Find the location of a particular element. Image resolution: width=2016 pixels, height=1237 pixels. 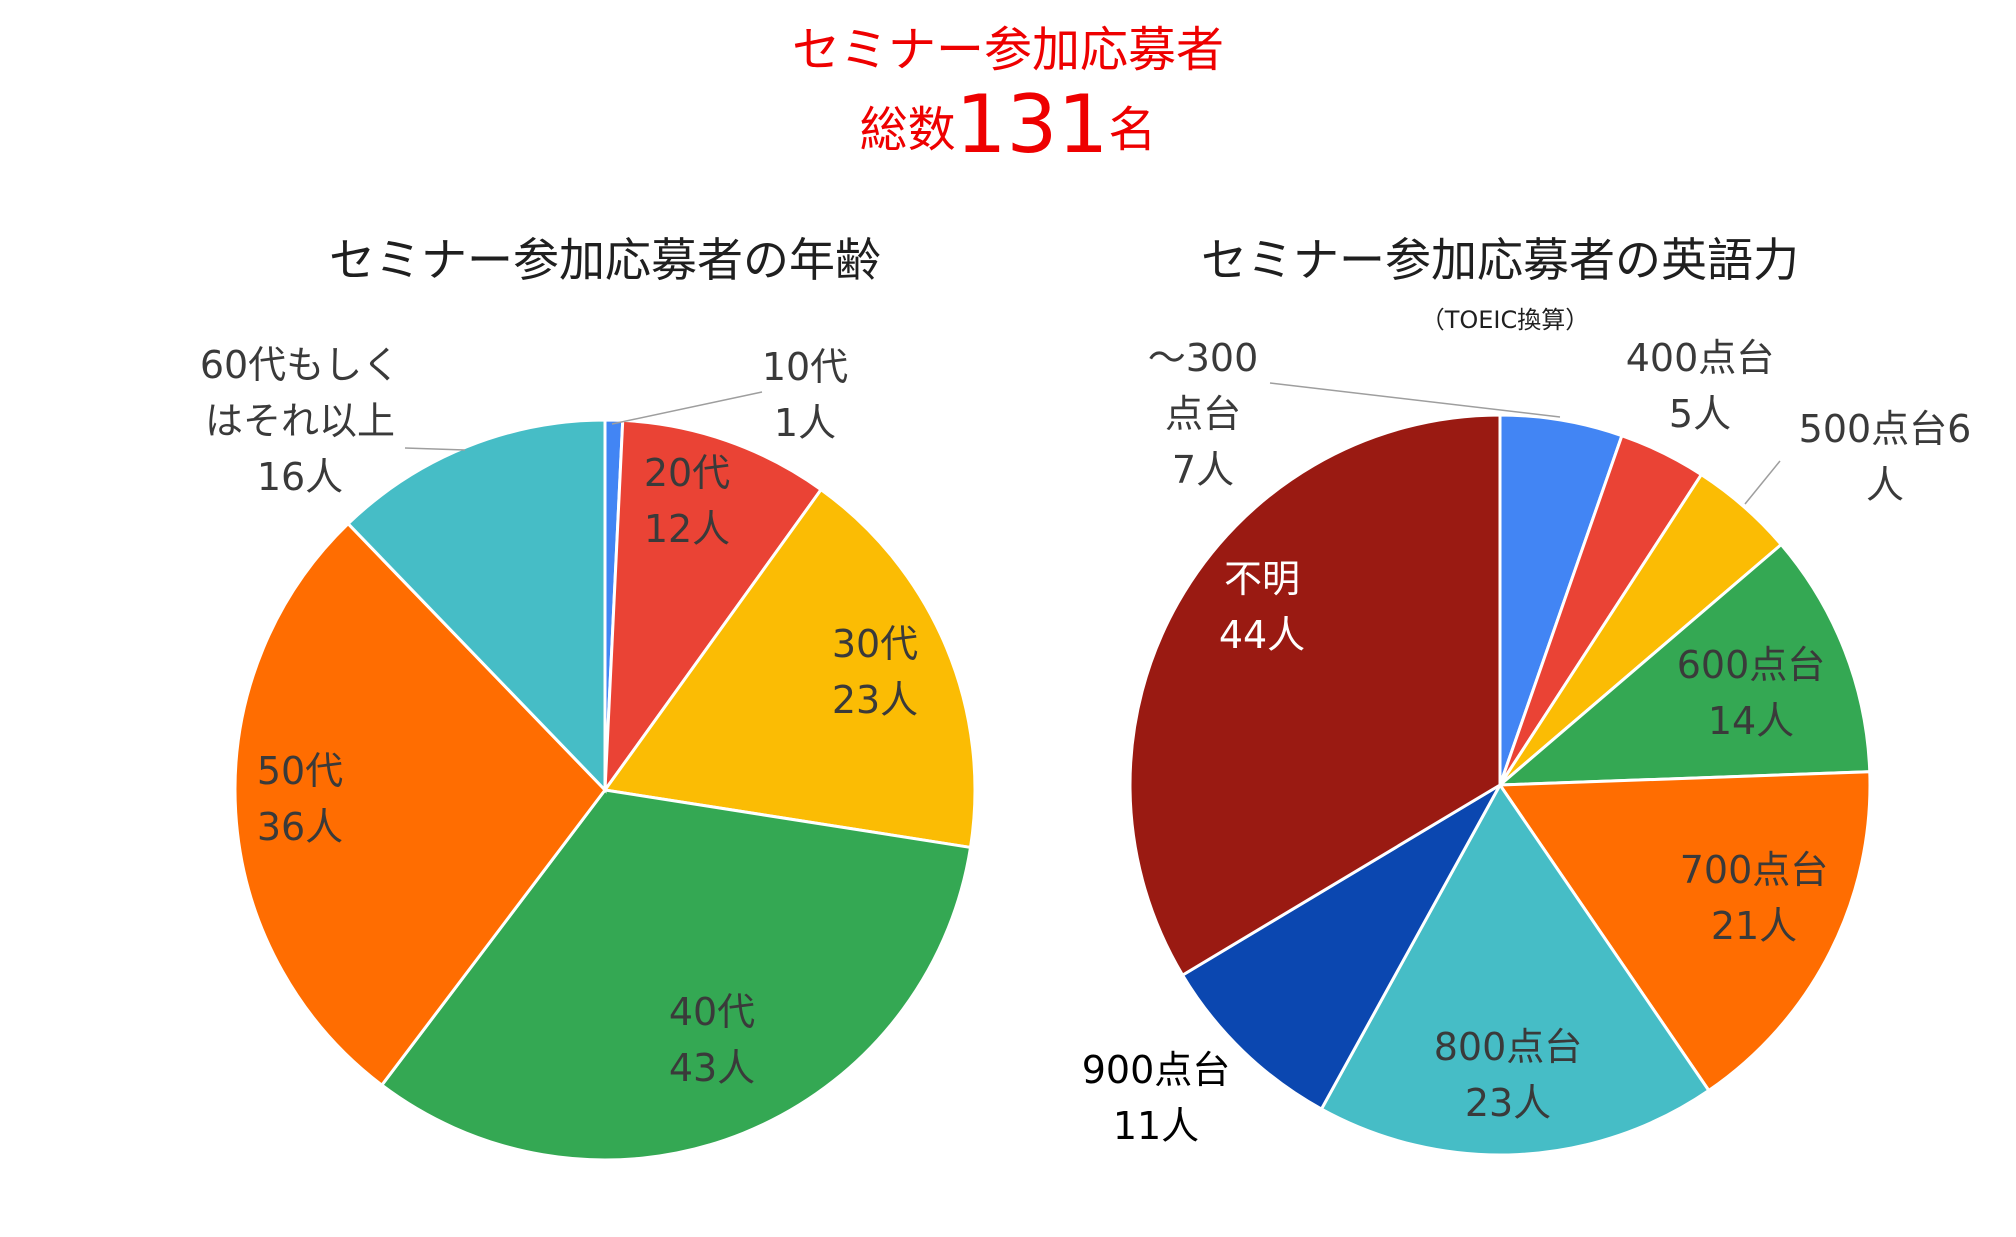

english-leader-lines is located at coordinates (1525, 443).